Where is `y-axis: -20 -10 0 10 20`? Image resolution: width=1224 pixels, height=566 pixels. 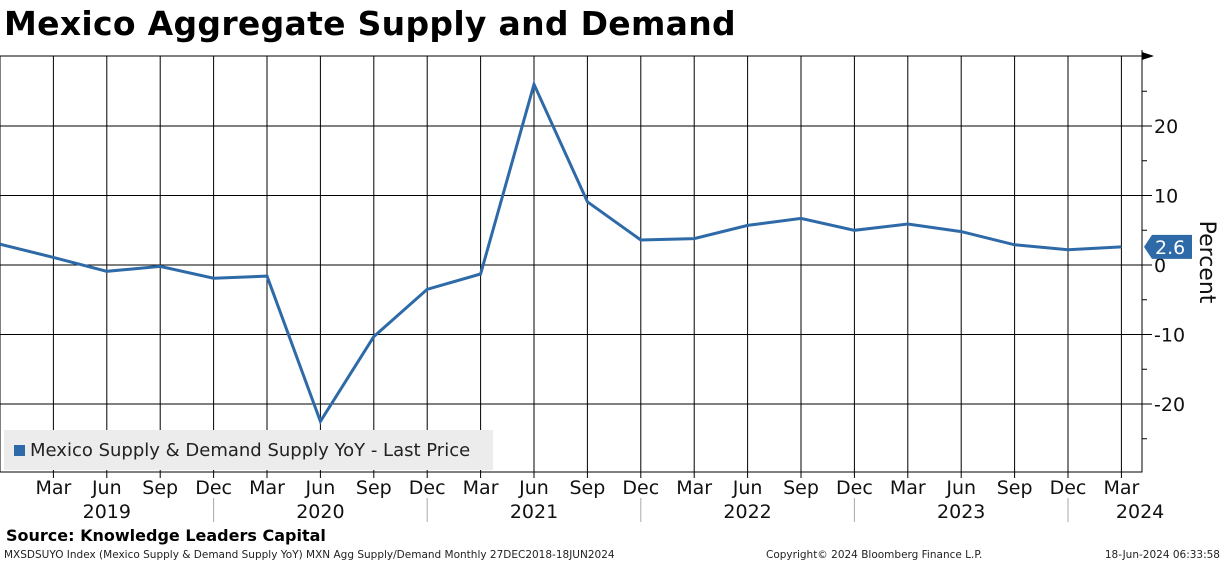 y-axis: -20 -10 0 10 20 is located at coordinates (1163, 261).